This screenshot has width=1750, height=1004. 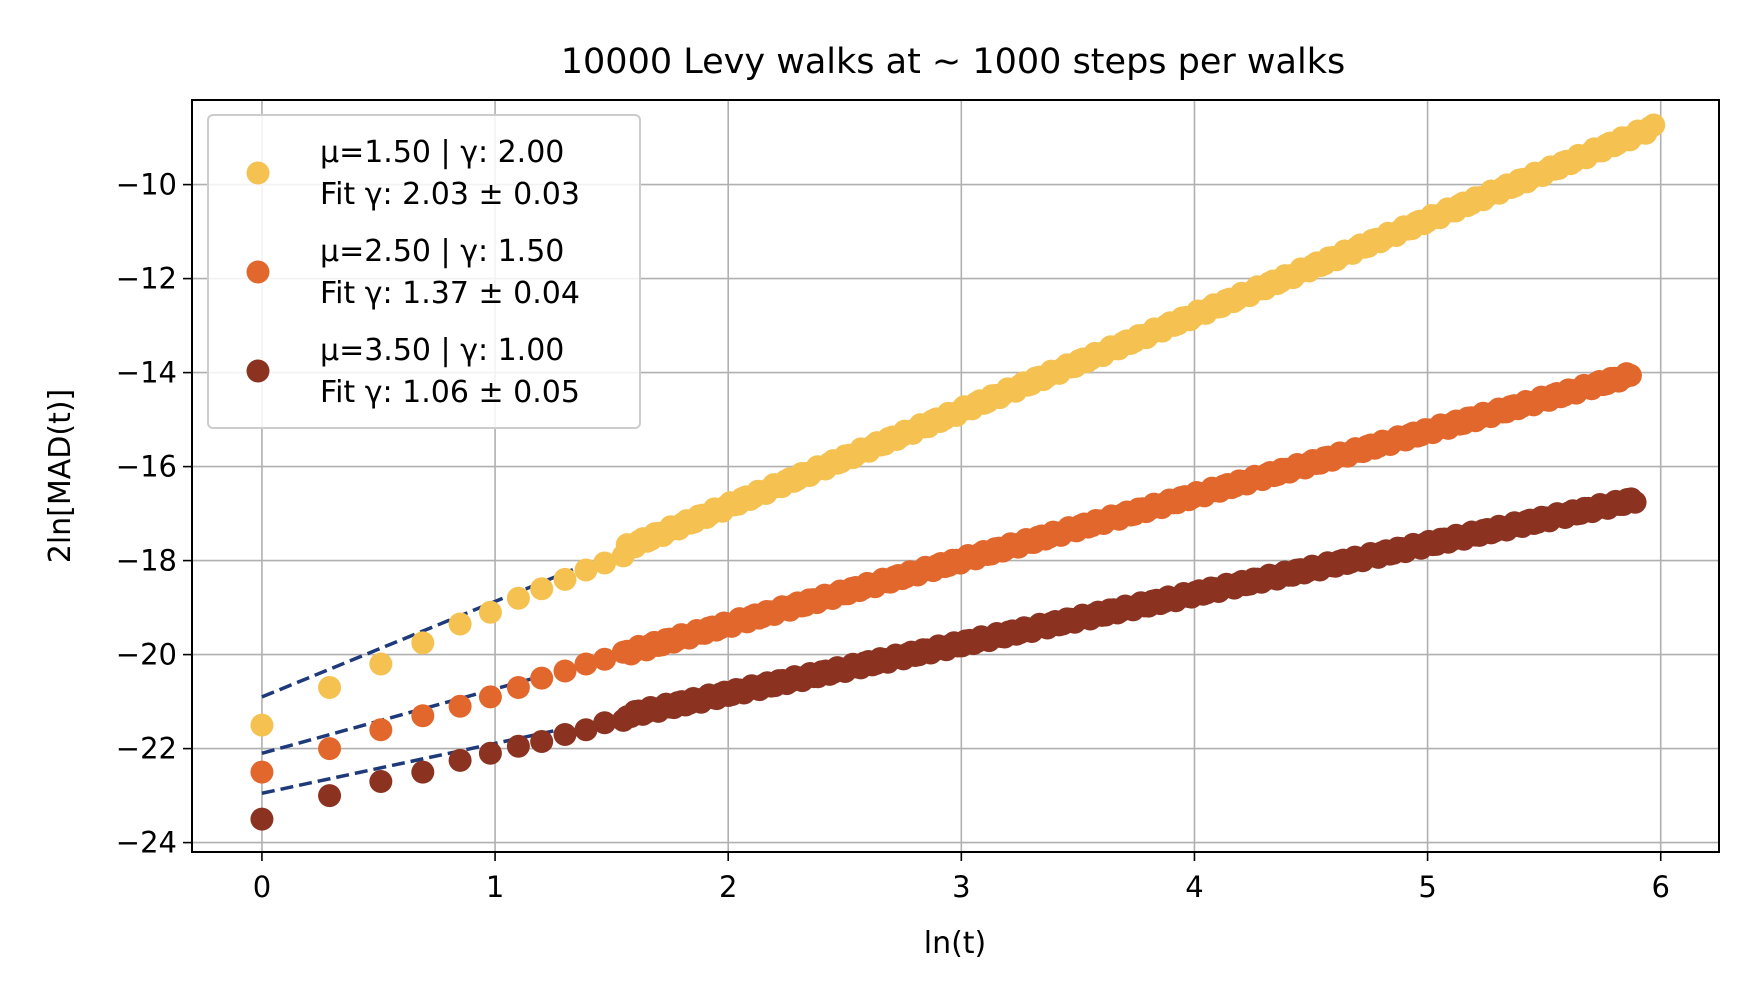 What do you see at coordinates (495, 887) in the screenshot?
I see `x-tick-label: 1` at bounding box center [495, 887].